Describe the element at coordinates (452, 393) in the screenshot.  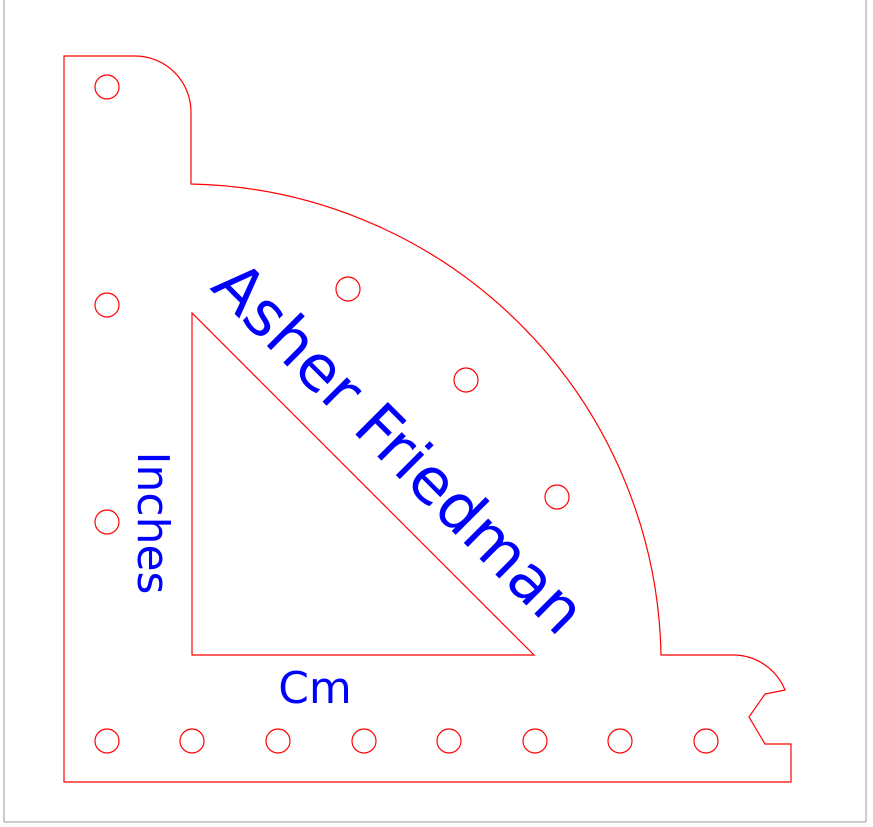
I see `arc-hole-row` at that location.